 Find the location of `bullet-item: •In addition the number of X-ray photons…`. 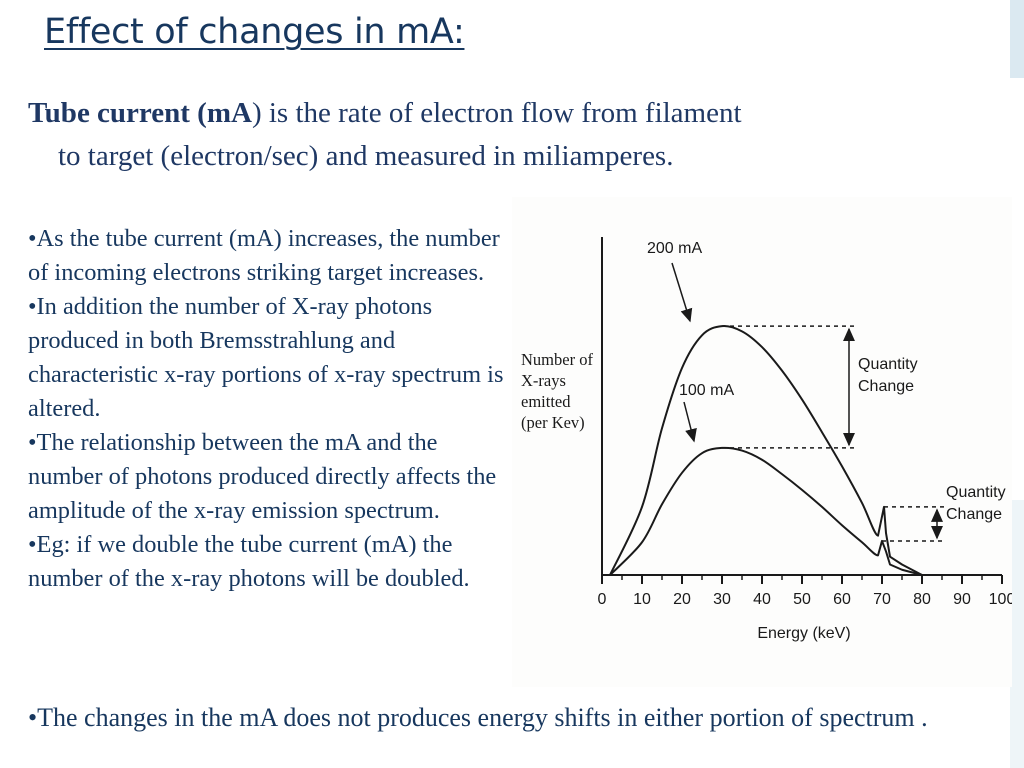

bullet-item: •In addition the number of X-ray photons… is located at coordinates (266, 357).